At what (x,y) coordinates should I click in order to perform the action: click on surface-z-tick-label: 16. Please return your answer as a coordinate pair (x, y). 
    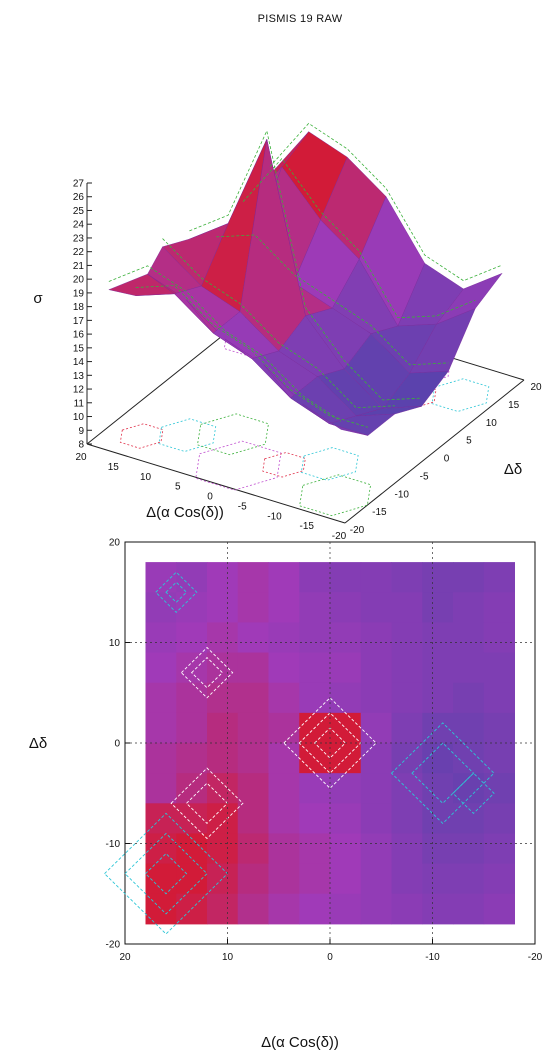
    Looking at the image, I should click on (79, 335).